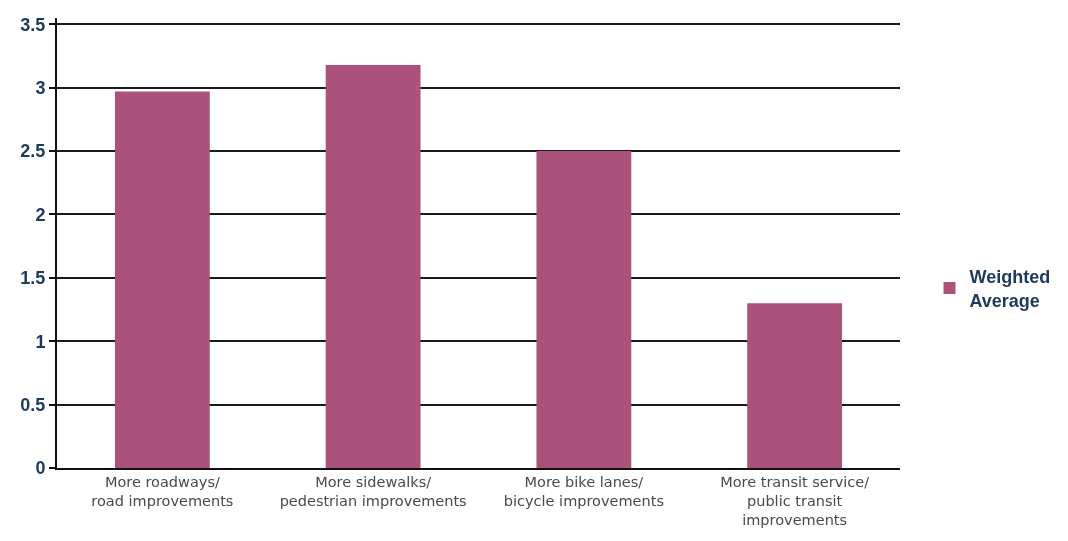 This screenshot has height=541, width=1068. What do you see at coordinates (40, 214) in the screenshot?
I see `y-tick-label: 2` at bounding box center [40, 214].